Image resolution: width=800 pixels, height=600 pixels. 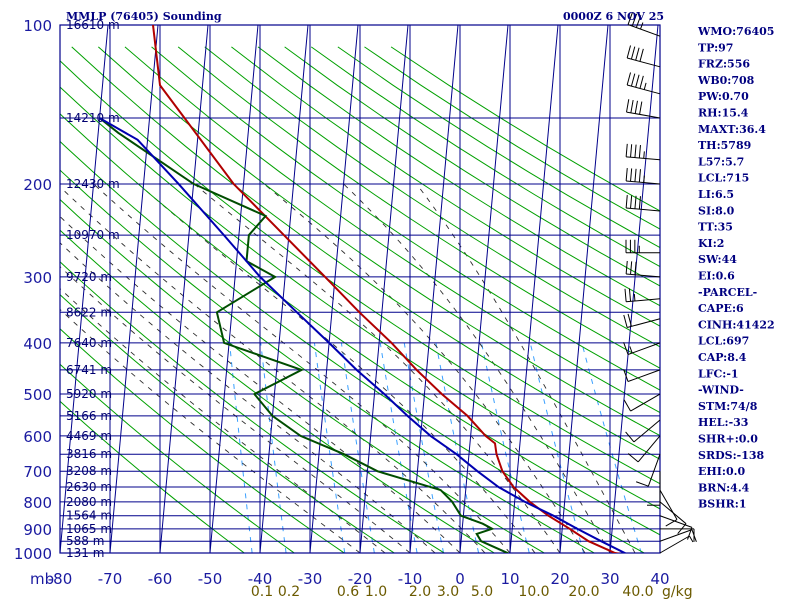 I want to click on temperature-tick-label: 0, so click(x=460, y=579).